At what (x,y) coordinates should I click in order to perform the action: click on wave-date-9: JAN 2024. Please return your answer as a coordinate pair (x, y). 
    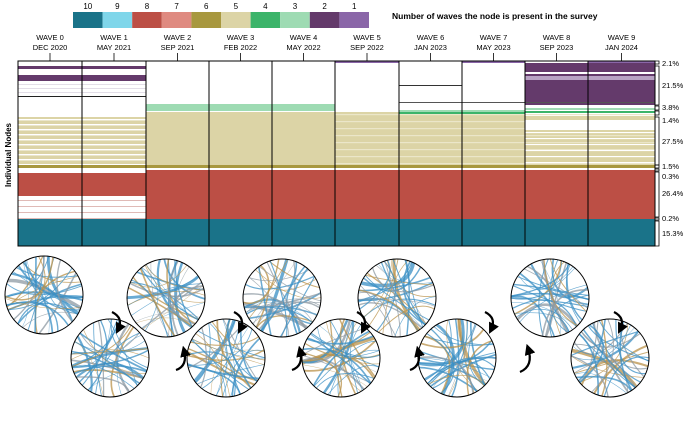
    Looking at the image, I should click on (621, 47).